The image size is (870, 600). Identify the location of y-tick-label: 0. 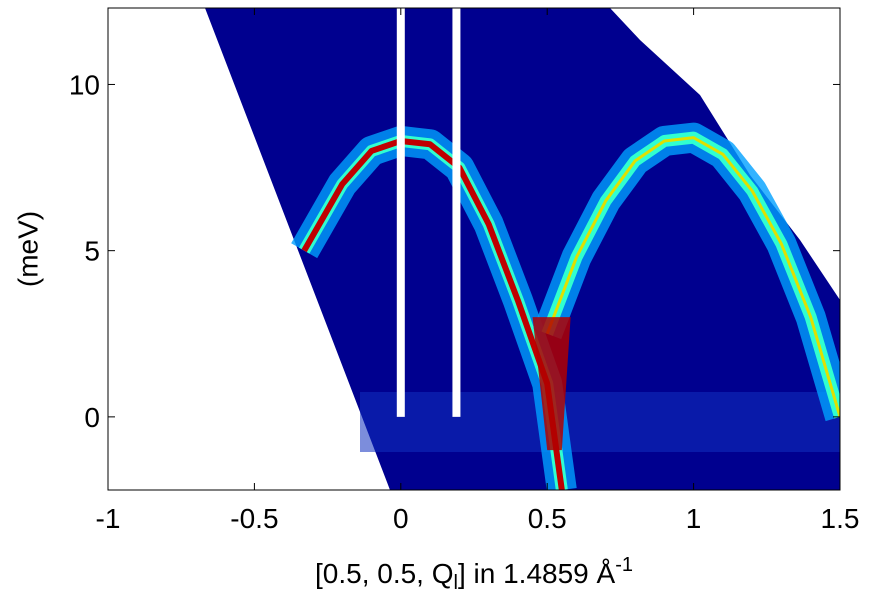
(92, 417).